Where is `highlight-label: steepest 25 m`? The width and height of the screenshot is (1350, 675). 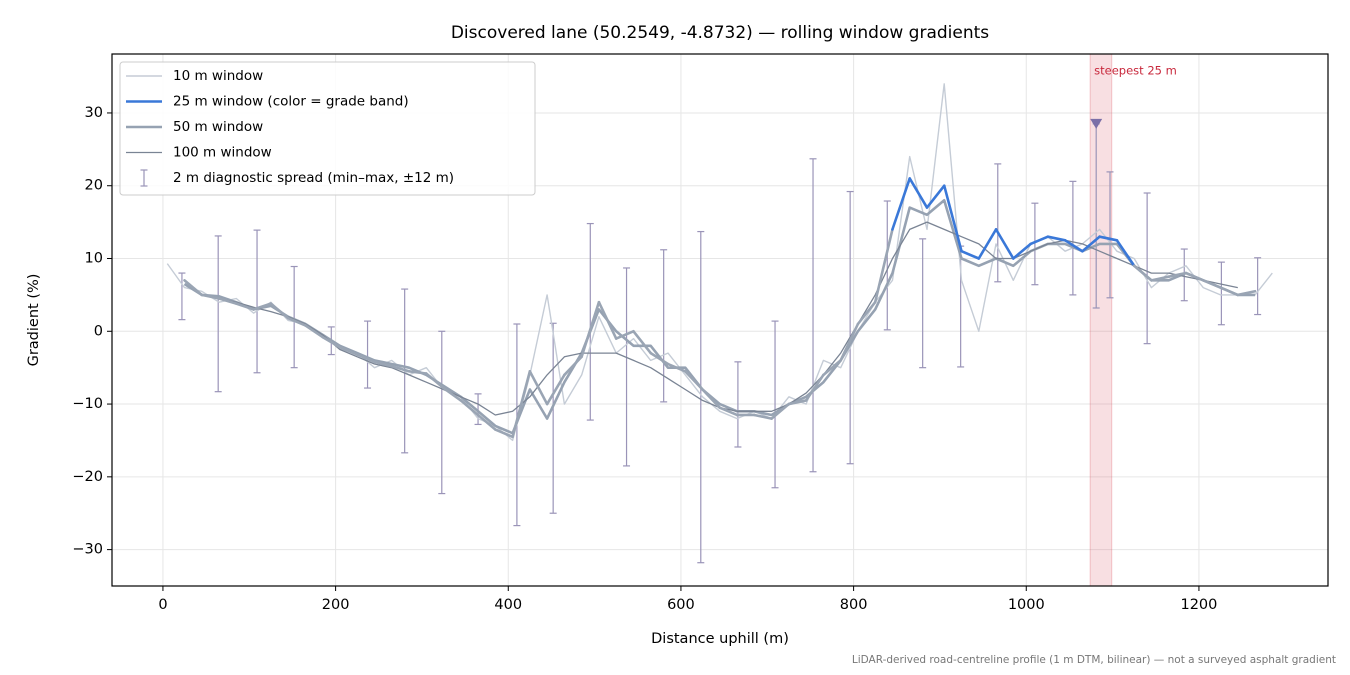 highlight-label: steepest 25 m is located at coordinates (1135, 71).